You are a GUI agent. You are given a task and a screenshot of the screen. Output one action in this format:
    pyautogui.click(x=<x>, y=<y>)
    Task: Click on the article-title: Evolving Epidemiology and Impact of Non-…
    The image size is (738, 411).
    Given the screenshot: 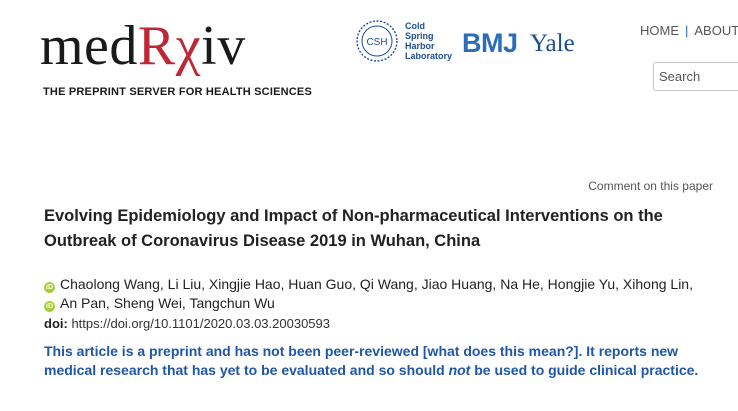 What is the action you would take?
    pyautogui.click(x=353, y=228)
    